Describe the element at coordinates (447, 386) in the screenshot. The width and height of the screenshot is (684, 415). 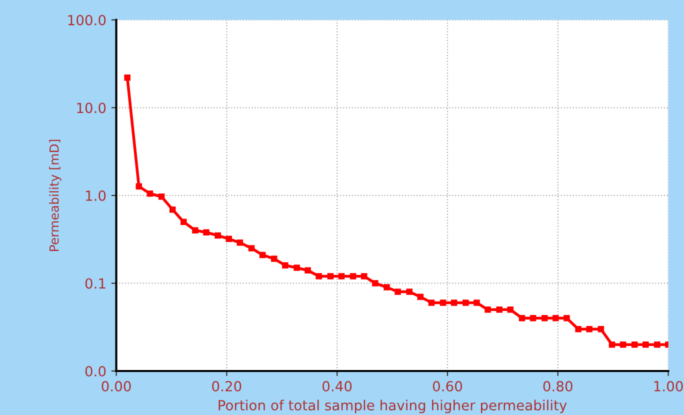
I see `x-tick-label: 0.60` at that location.